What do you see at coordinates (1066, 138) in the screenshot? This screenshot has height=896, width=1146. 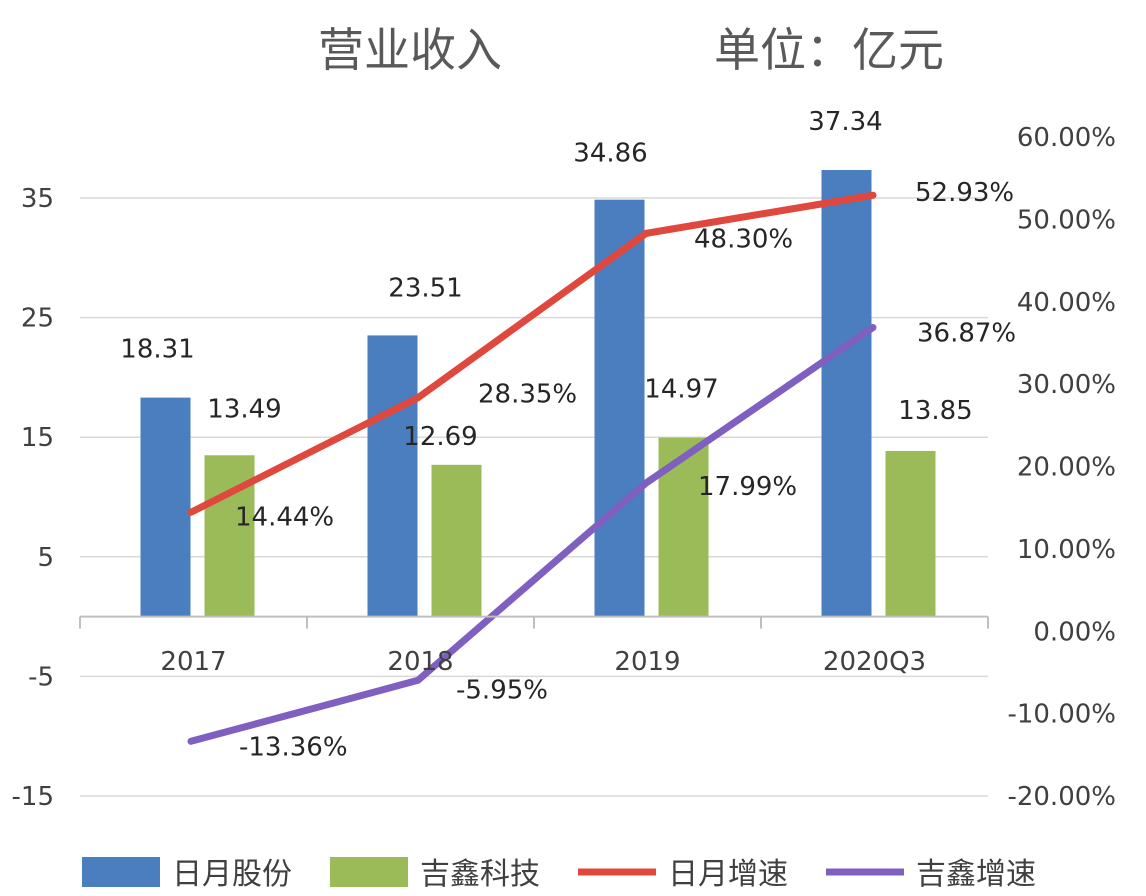 I see `right-axis-tick: 60.00%` at bounding box center [1066, 138].